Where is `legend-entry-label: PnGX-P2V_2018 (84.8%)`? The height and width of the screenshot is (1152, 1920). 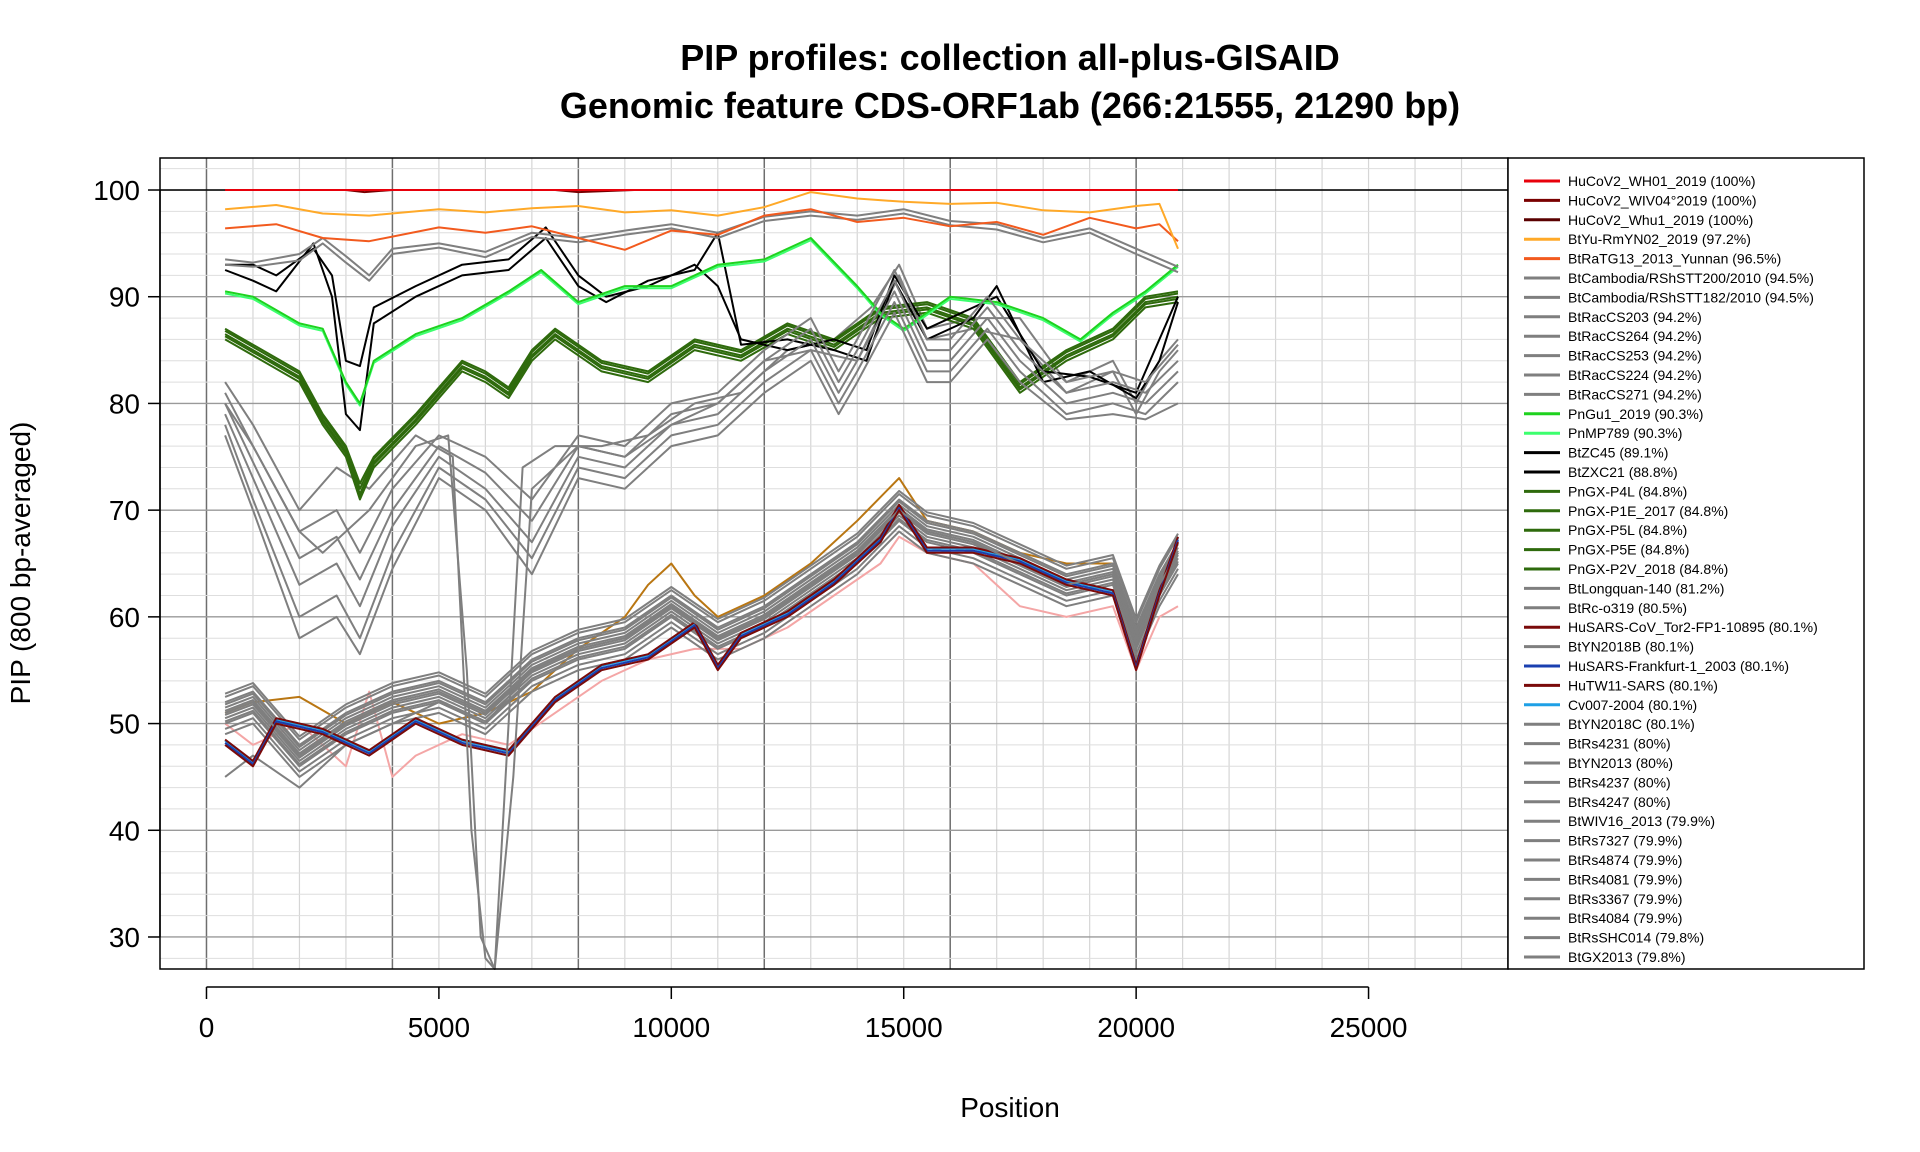
legend-entry-label: PnGX-P2V_2018 (84.8%) is located at coordinates (1648, 569).